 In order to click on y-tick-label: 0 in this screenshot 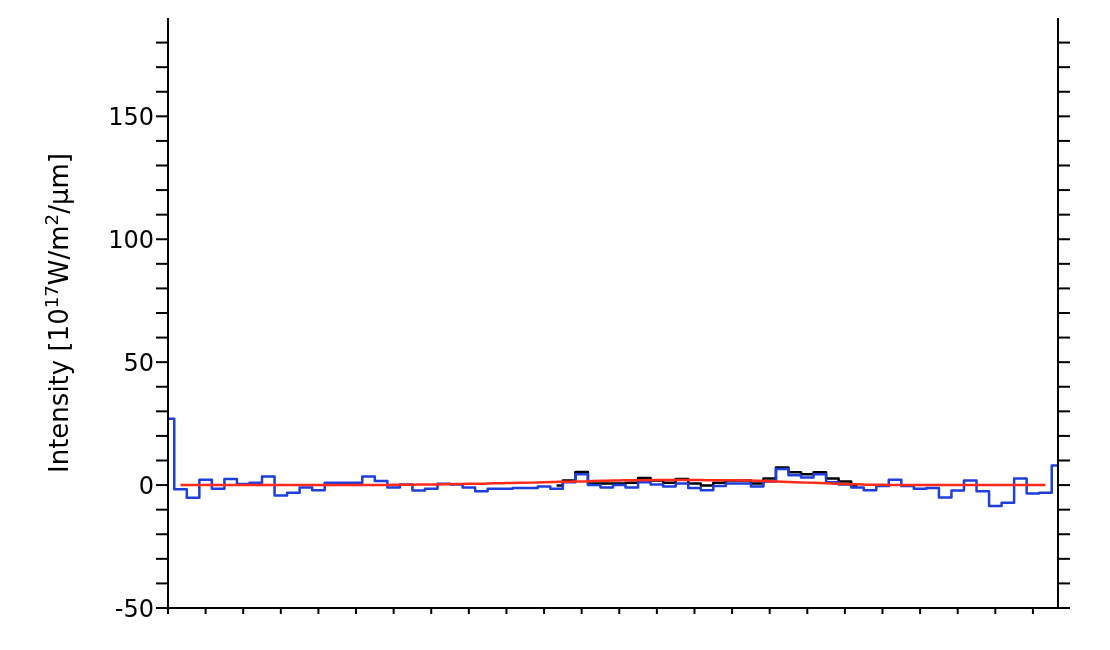, I will do `click(146, 485)`.